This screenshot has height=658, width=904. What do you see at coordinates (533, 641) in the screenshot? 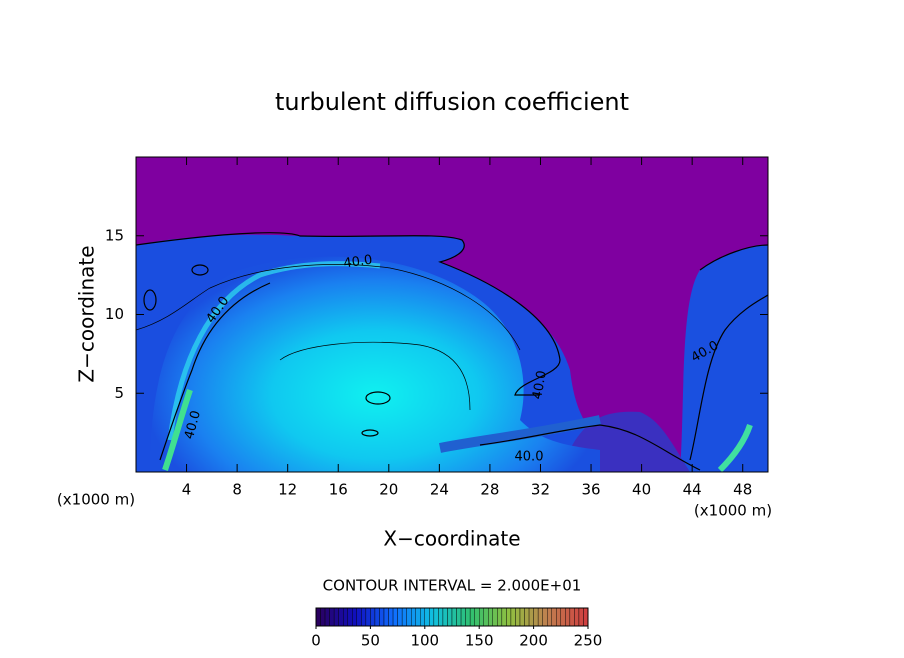
I see `colorbar-tick-label: 200` at bounding box center [533, 641].